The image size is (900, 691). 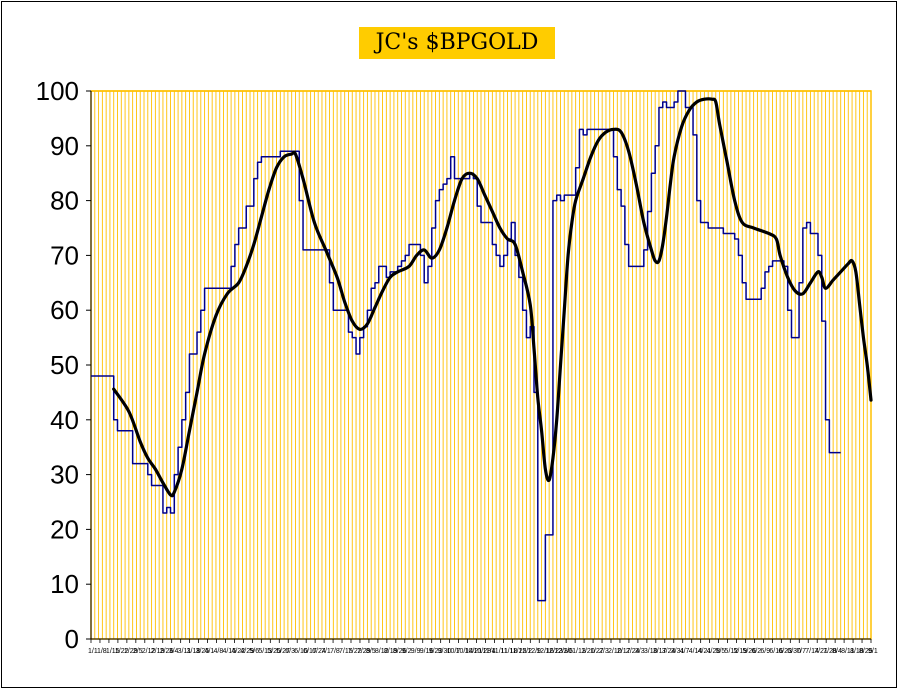 What do you see at coordinates (669, 651) in the screenshot?
I see `x-tick-label: 3/24` at bounding box center [669, 651].